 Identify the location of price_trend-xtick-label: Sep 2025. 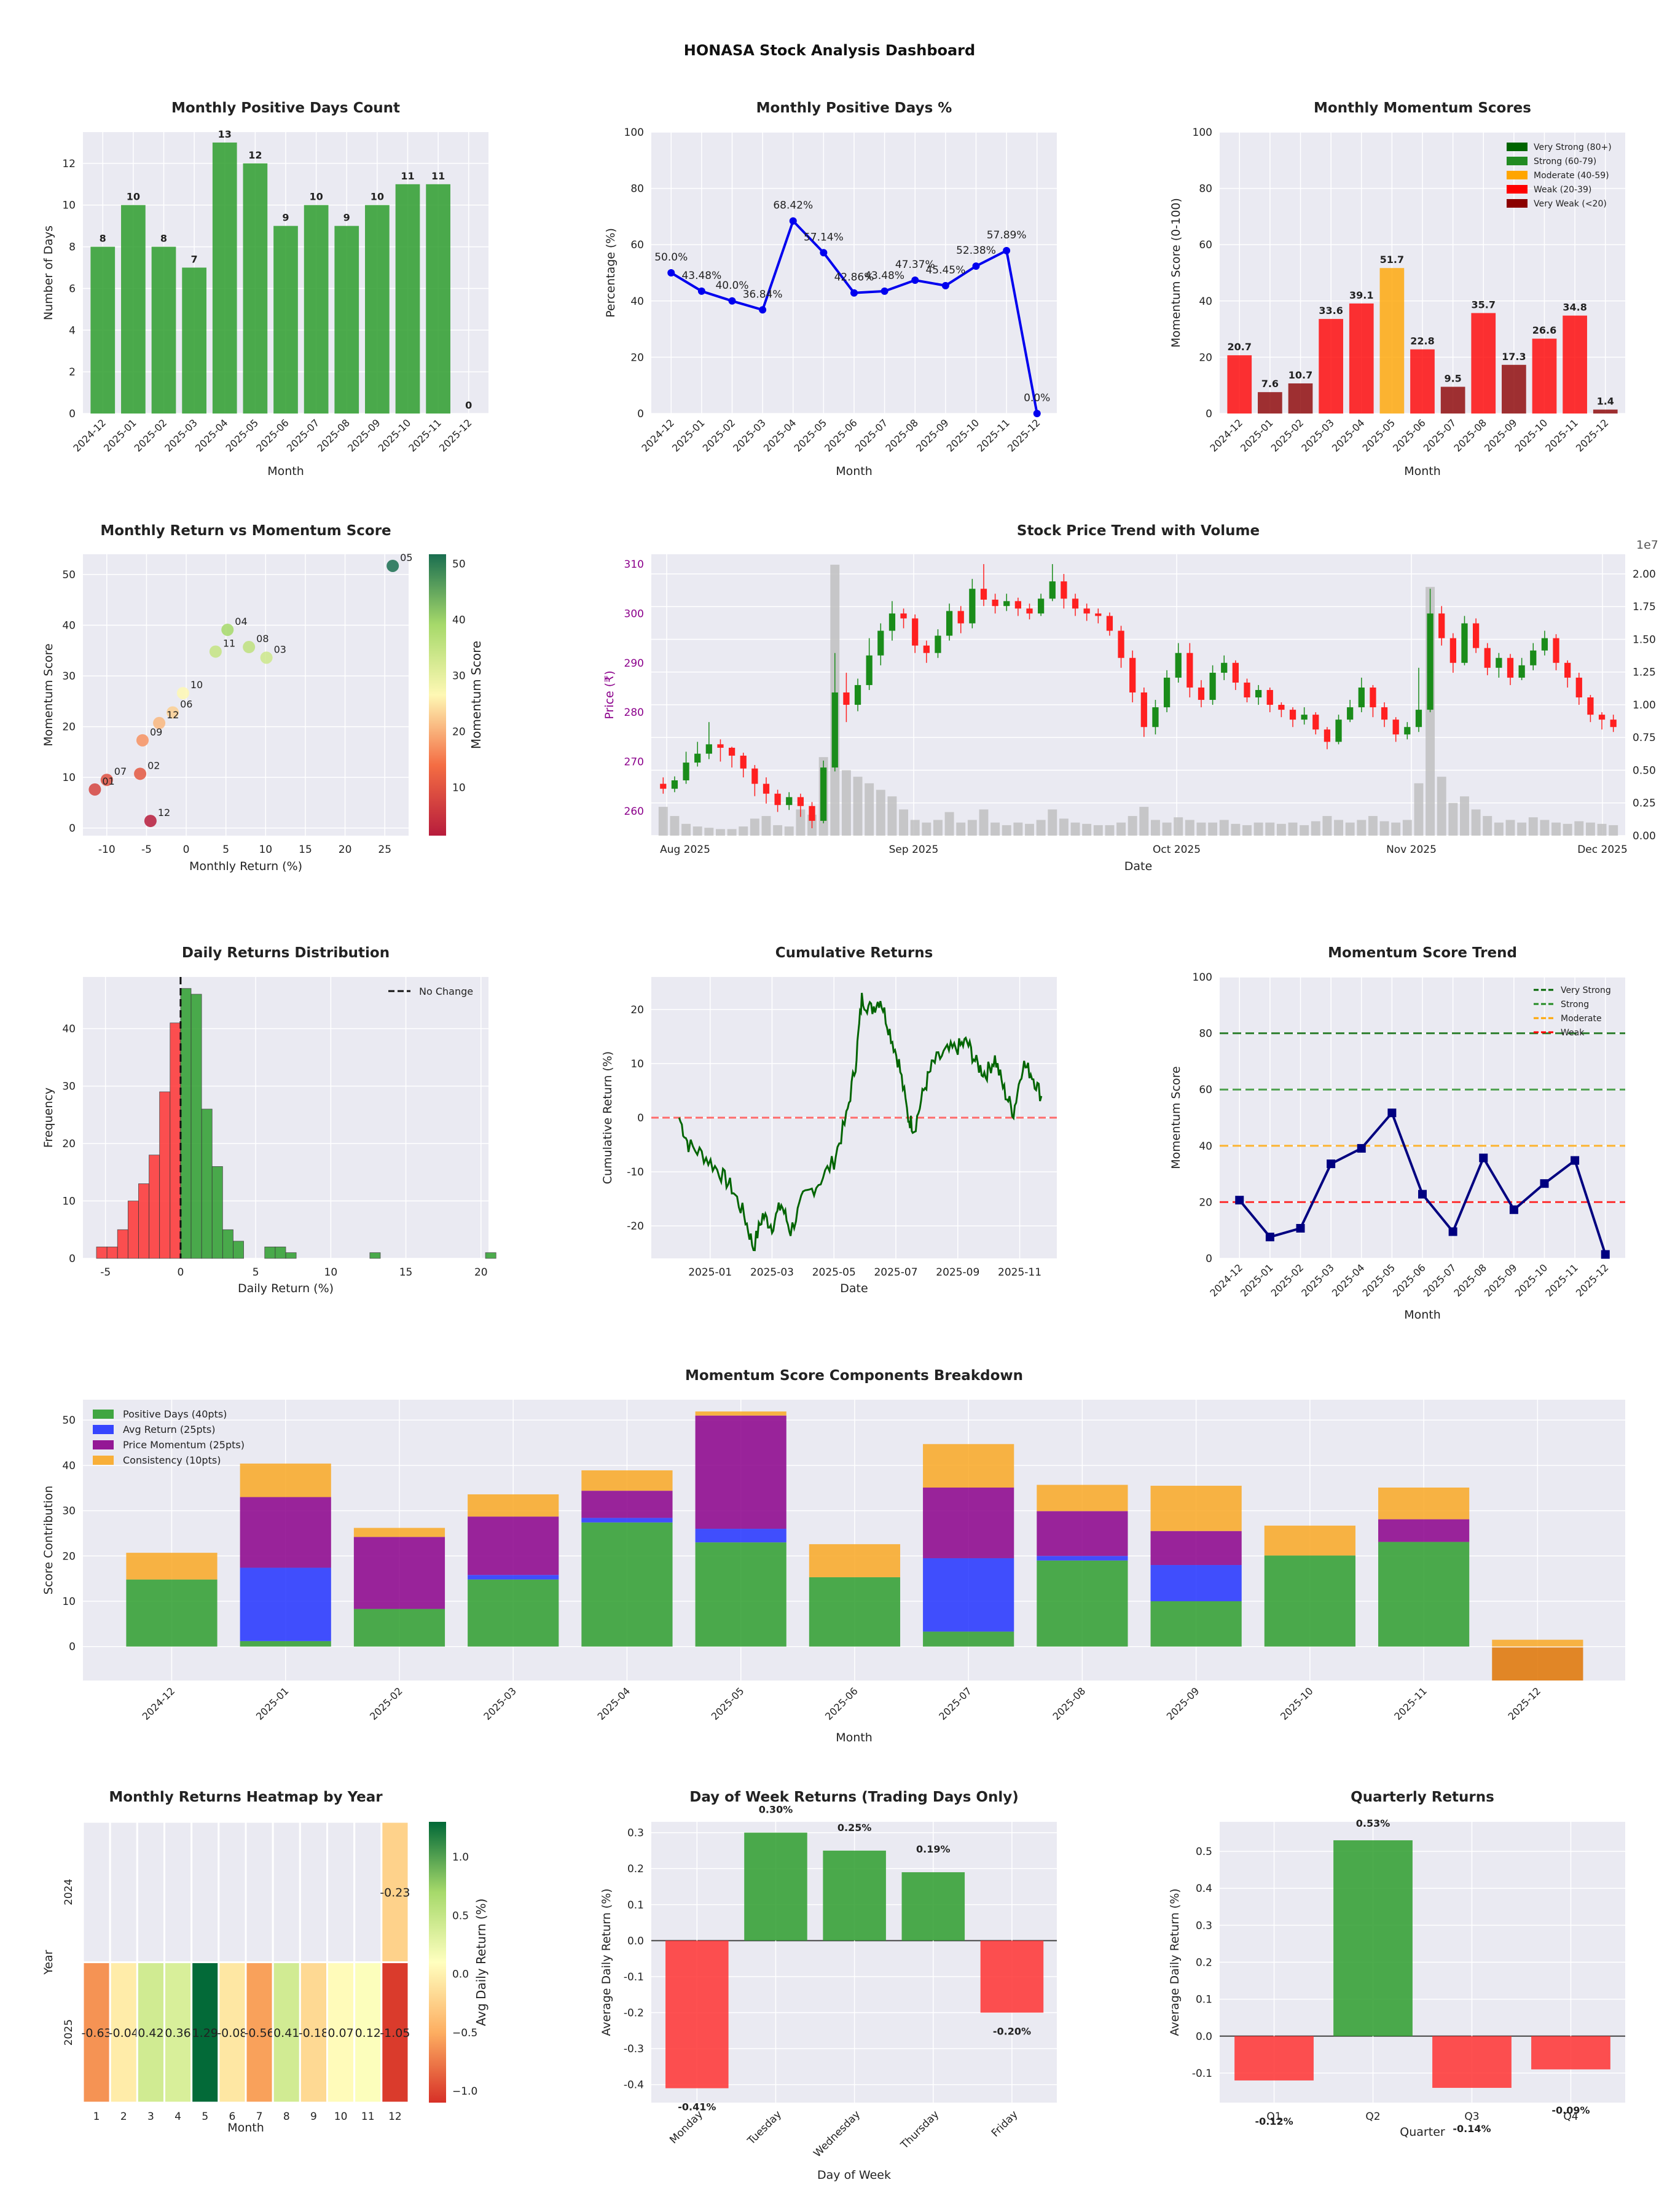
(914, 850).